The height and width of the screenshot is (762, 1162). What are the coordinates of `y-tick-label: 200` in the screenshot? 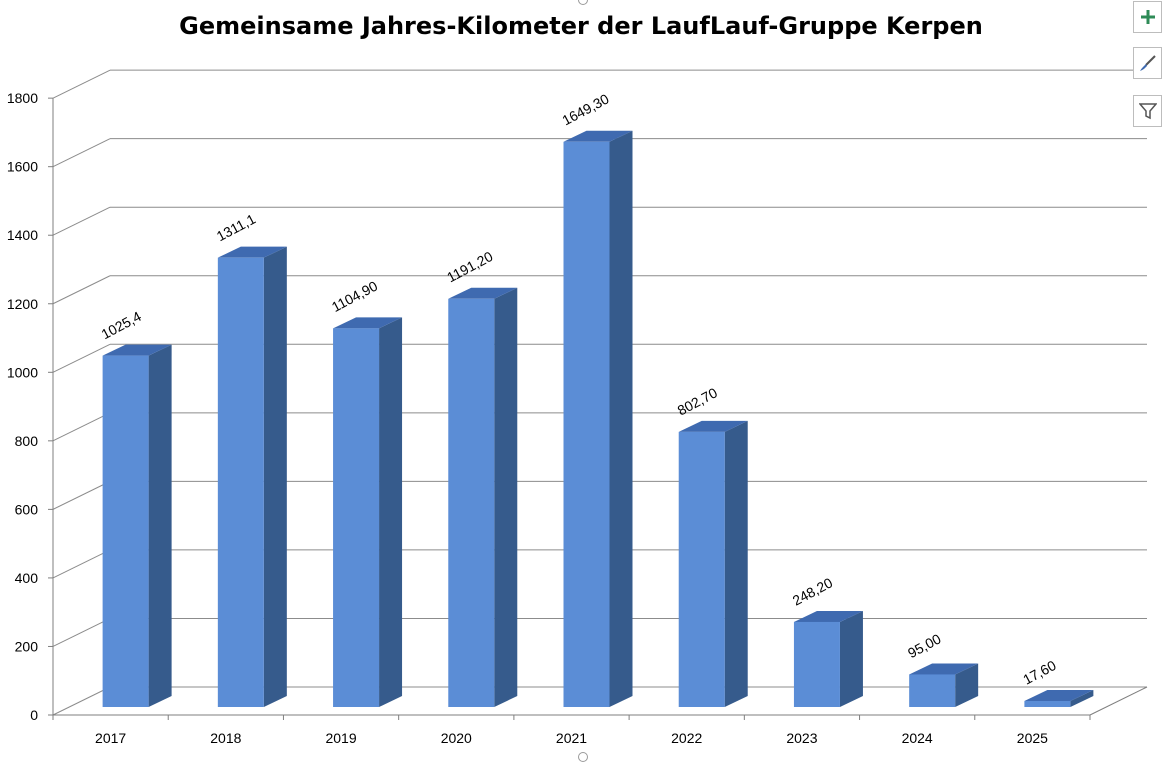 It's located at (27, 646).